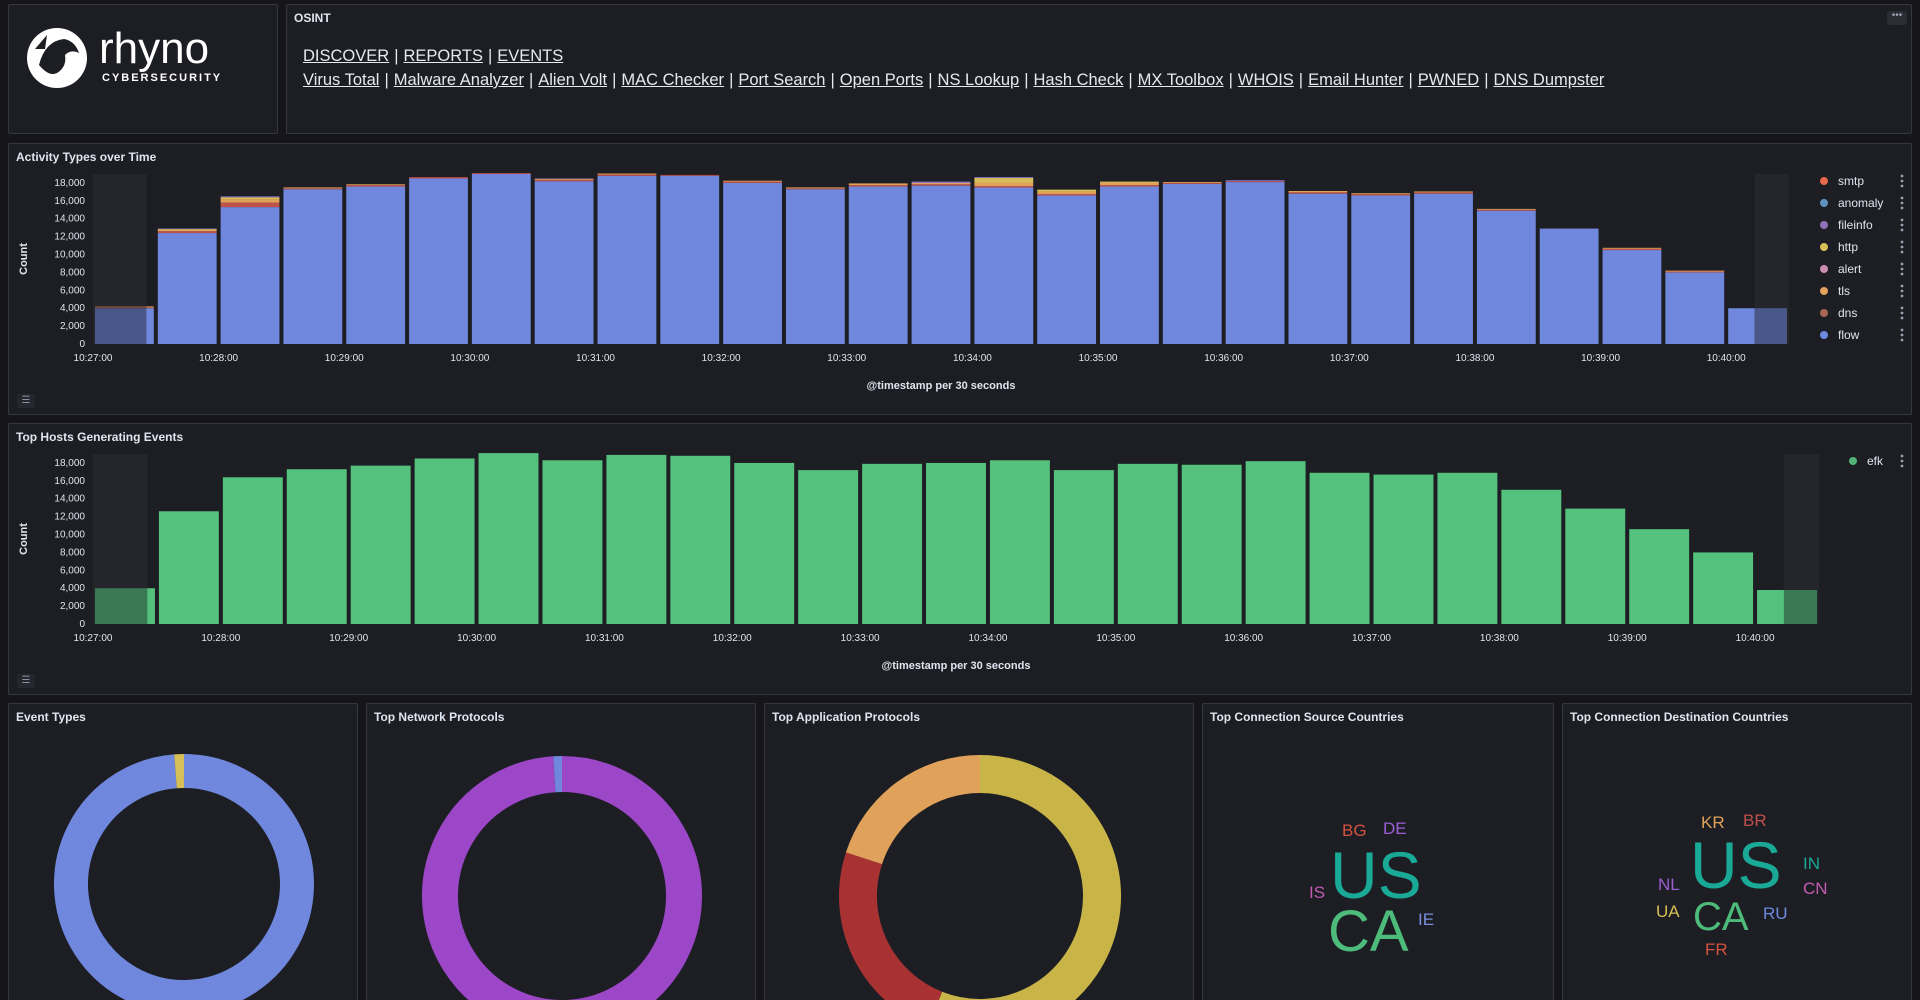  I want to click on legend-toggle-icon: ☰, so click(26, 681).